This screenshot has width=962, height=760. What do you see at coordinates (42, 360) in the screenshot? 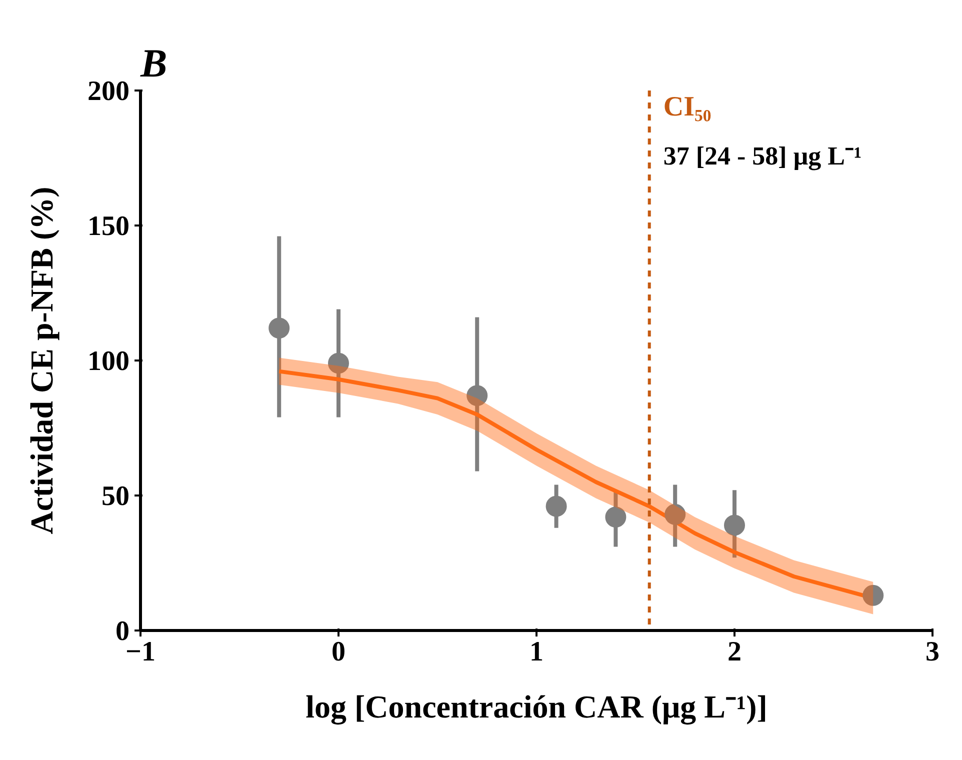
I see `y-axis-title: Actividad CE p-NFB (%)` at bounding box center [42, 360].